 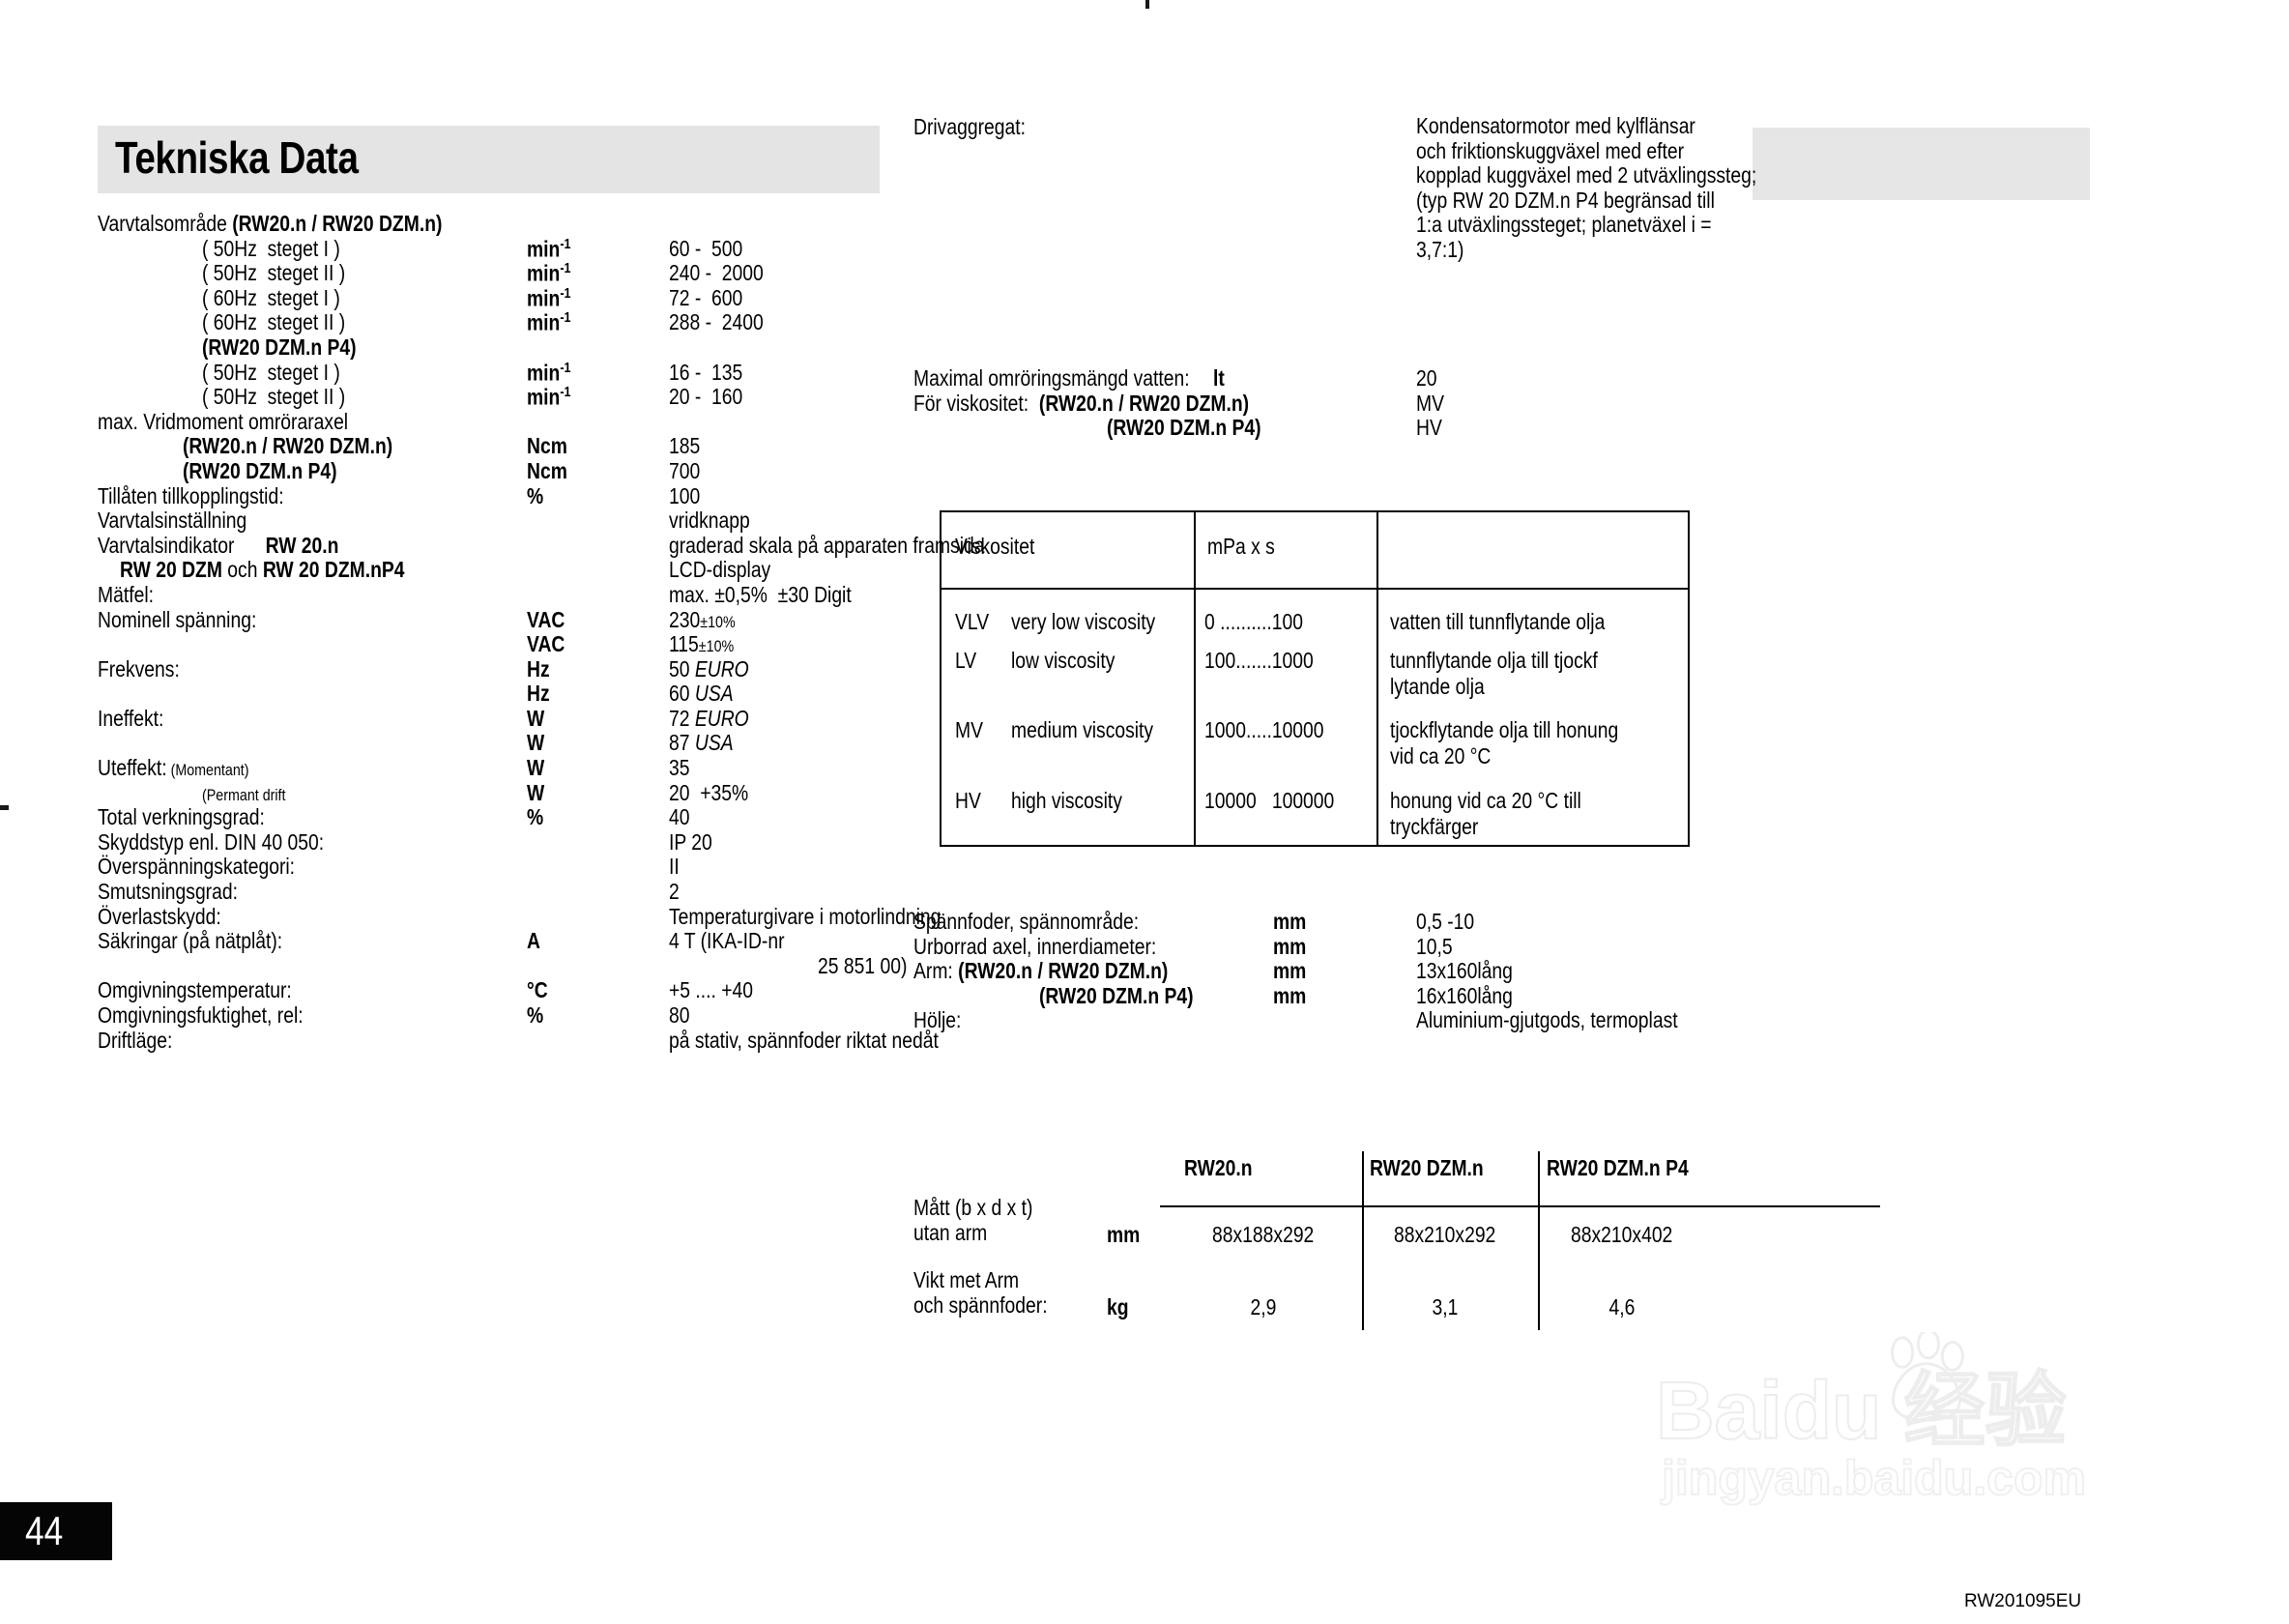 What do you see at coordinates (1063, 661) in the screenshot?
I see `viscosity-name: low viscosity` at bounding box center [1063, 661].